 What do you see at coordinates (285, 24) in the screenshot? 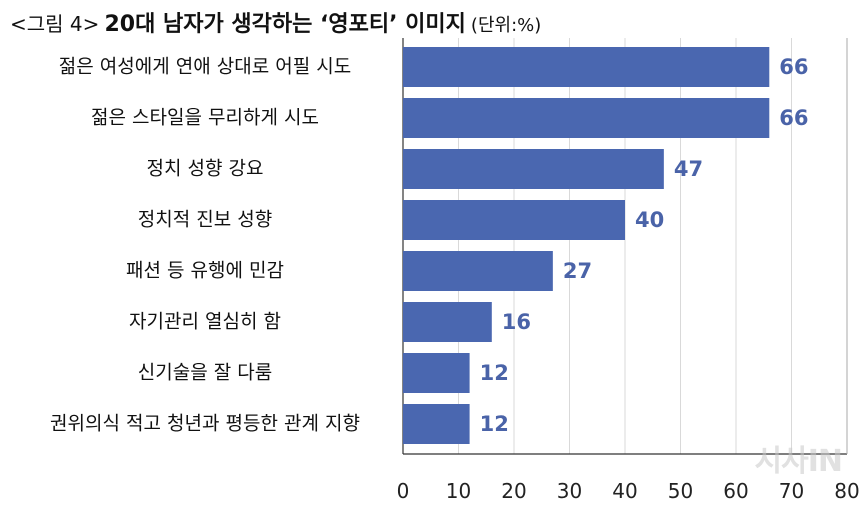
I see `title-main: 20대 남자가 생각하는 ‘영포티’ 이미지` at bounding box center [285, 24].